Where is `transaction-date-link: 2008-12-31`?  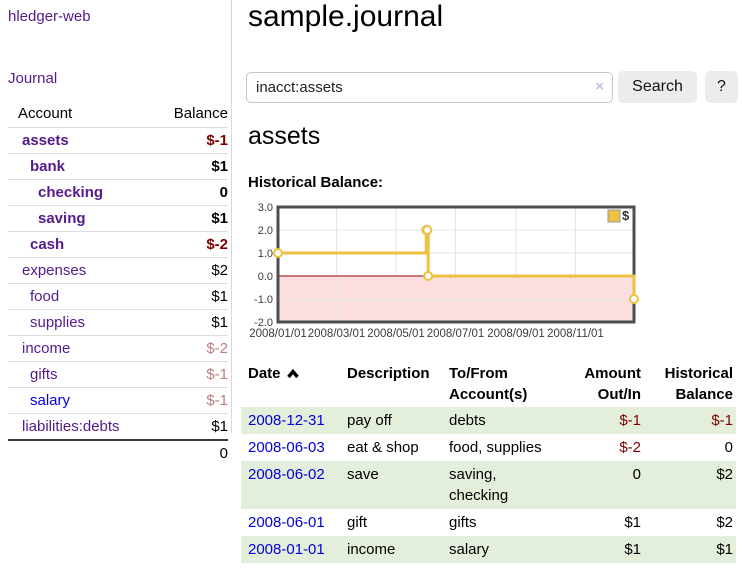 transaction-date-link: 2008-12-31 is located at coordinates (286, 420).